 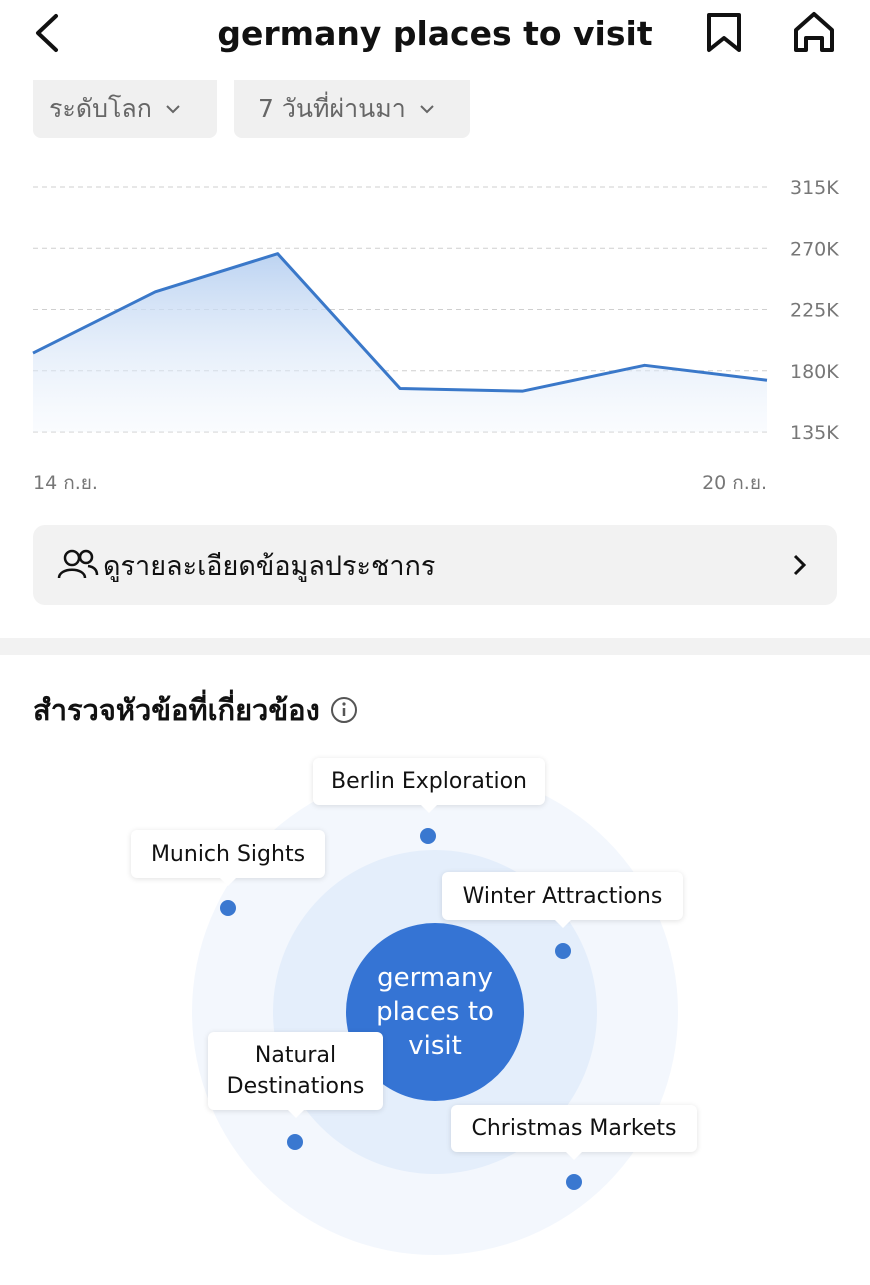 What do you see at coordinates (47, 33) in the screenshot?
I see `back-button` at bounding box center [47, 33].